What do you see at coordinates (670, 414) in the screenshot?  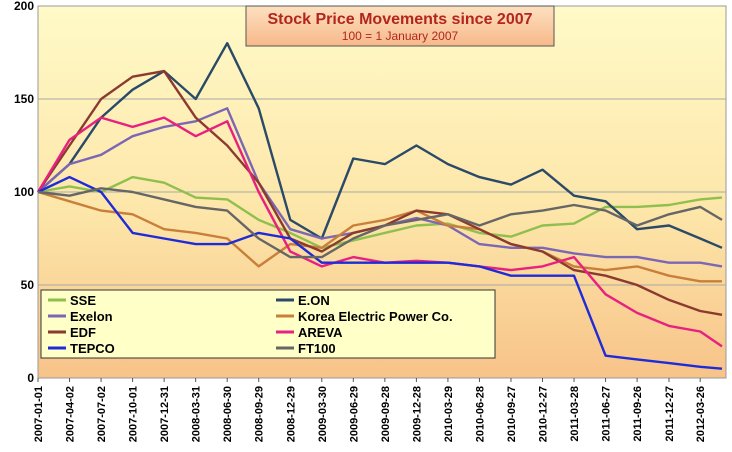 I see `x-tick-label: 2011-12-27` at bounding box center [670, 414].